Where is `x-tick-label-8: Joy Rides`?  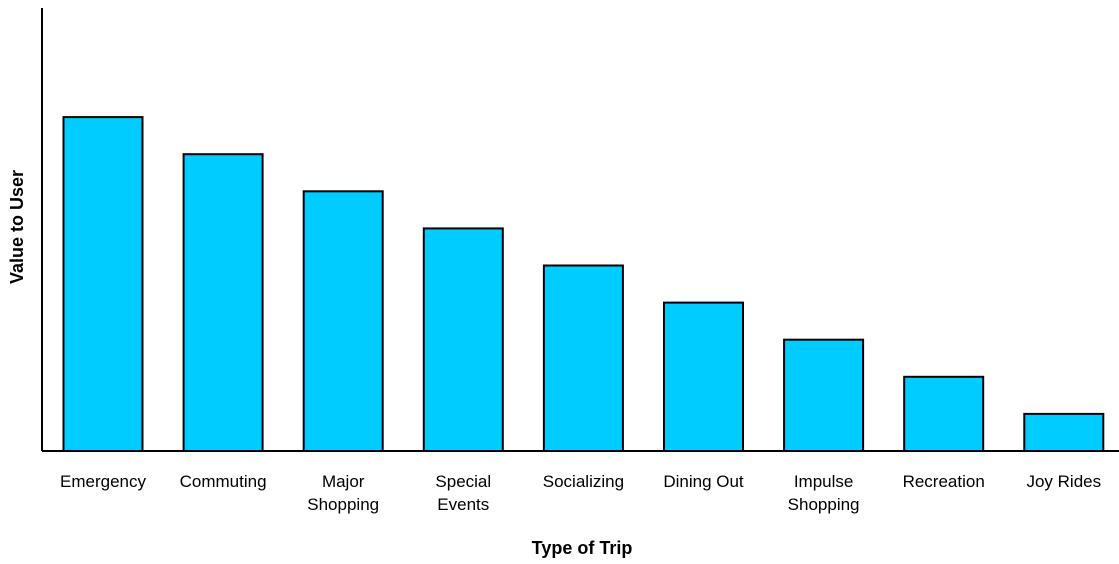 x-tick-label-8: Joy Rides is located at coordinates (1063, 481).